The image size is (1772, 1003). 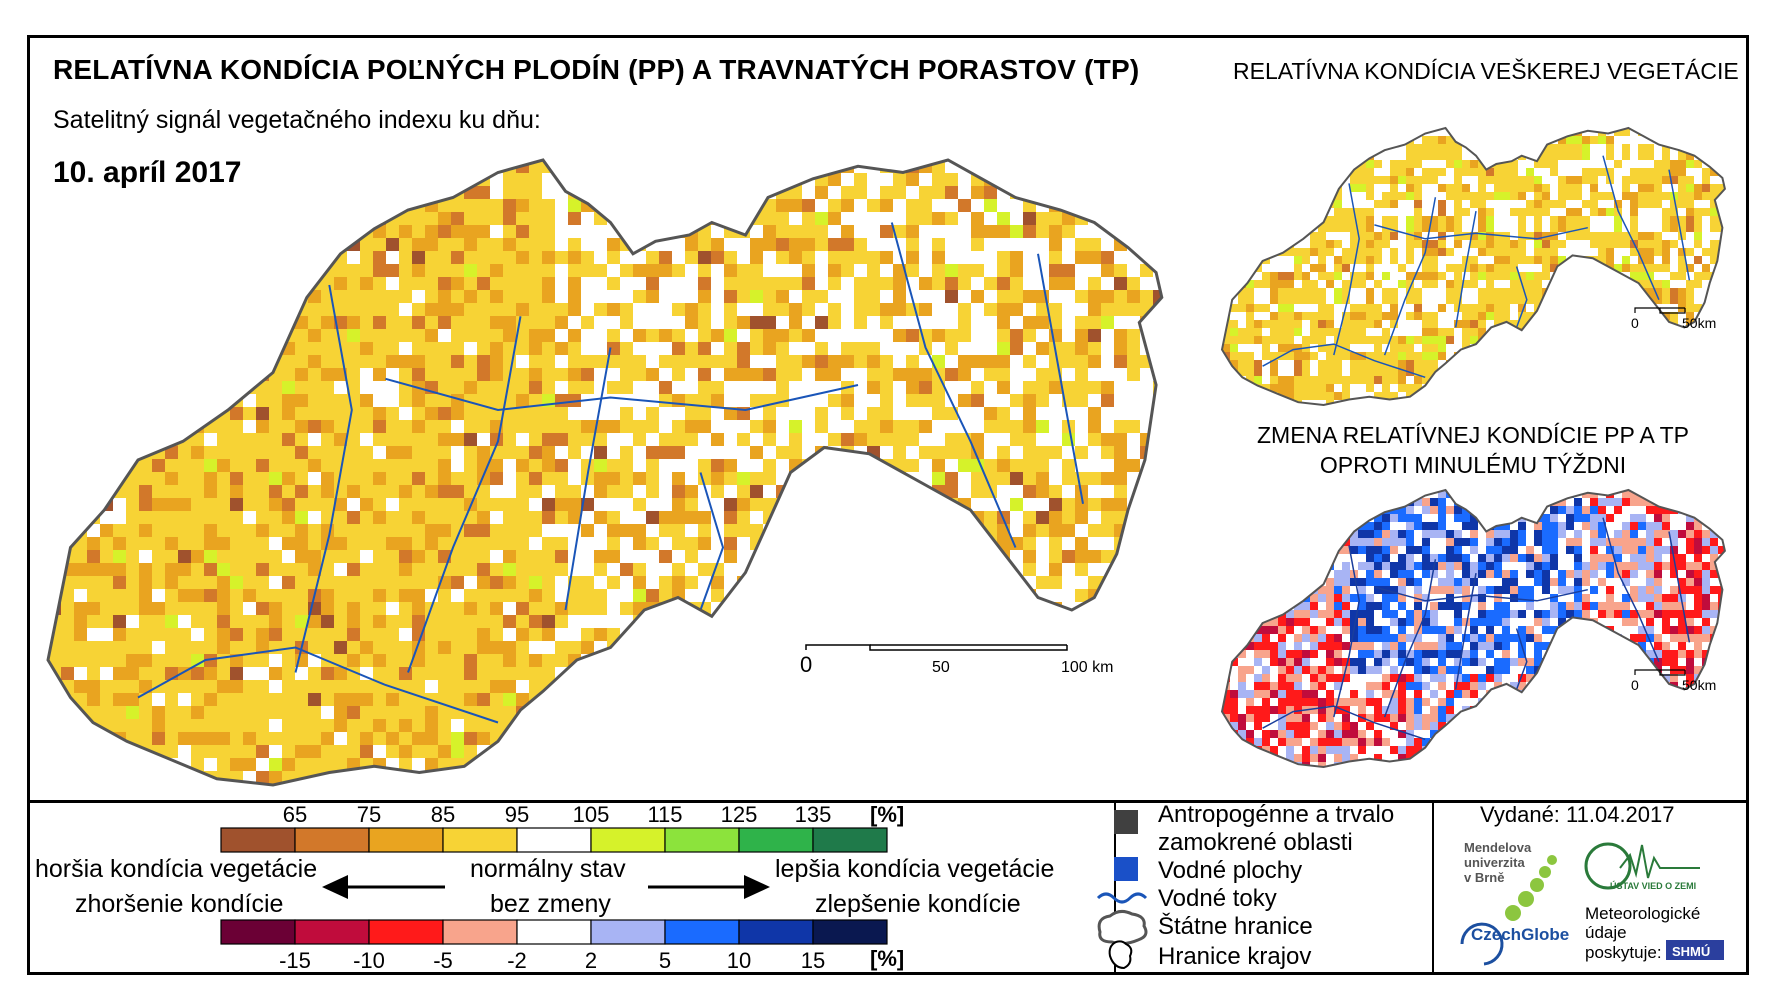 I want to click on vegetation-scale-tick-50: 50km, so click(x=1699, y=323).